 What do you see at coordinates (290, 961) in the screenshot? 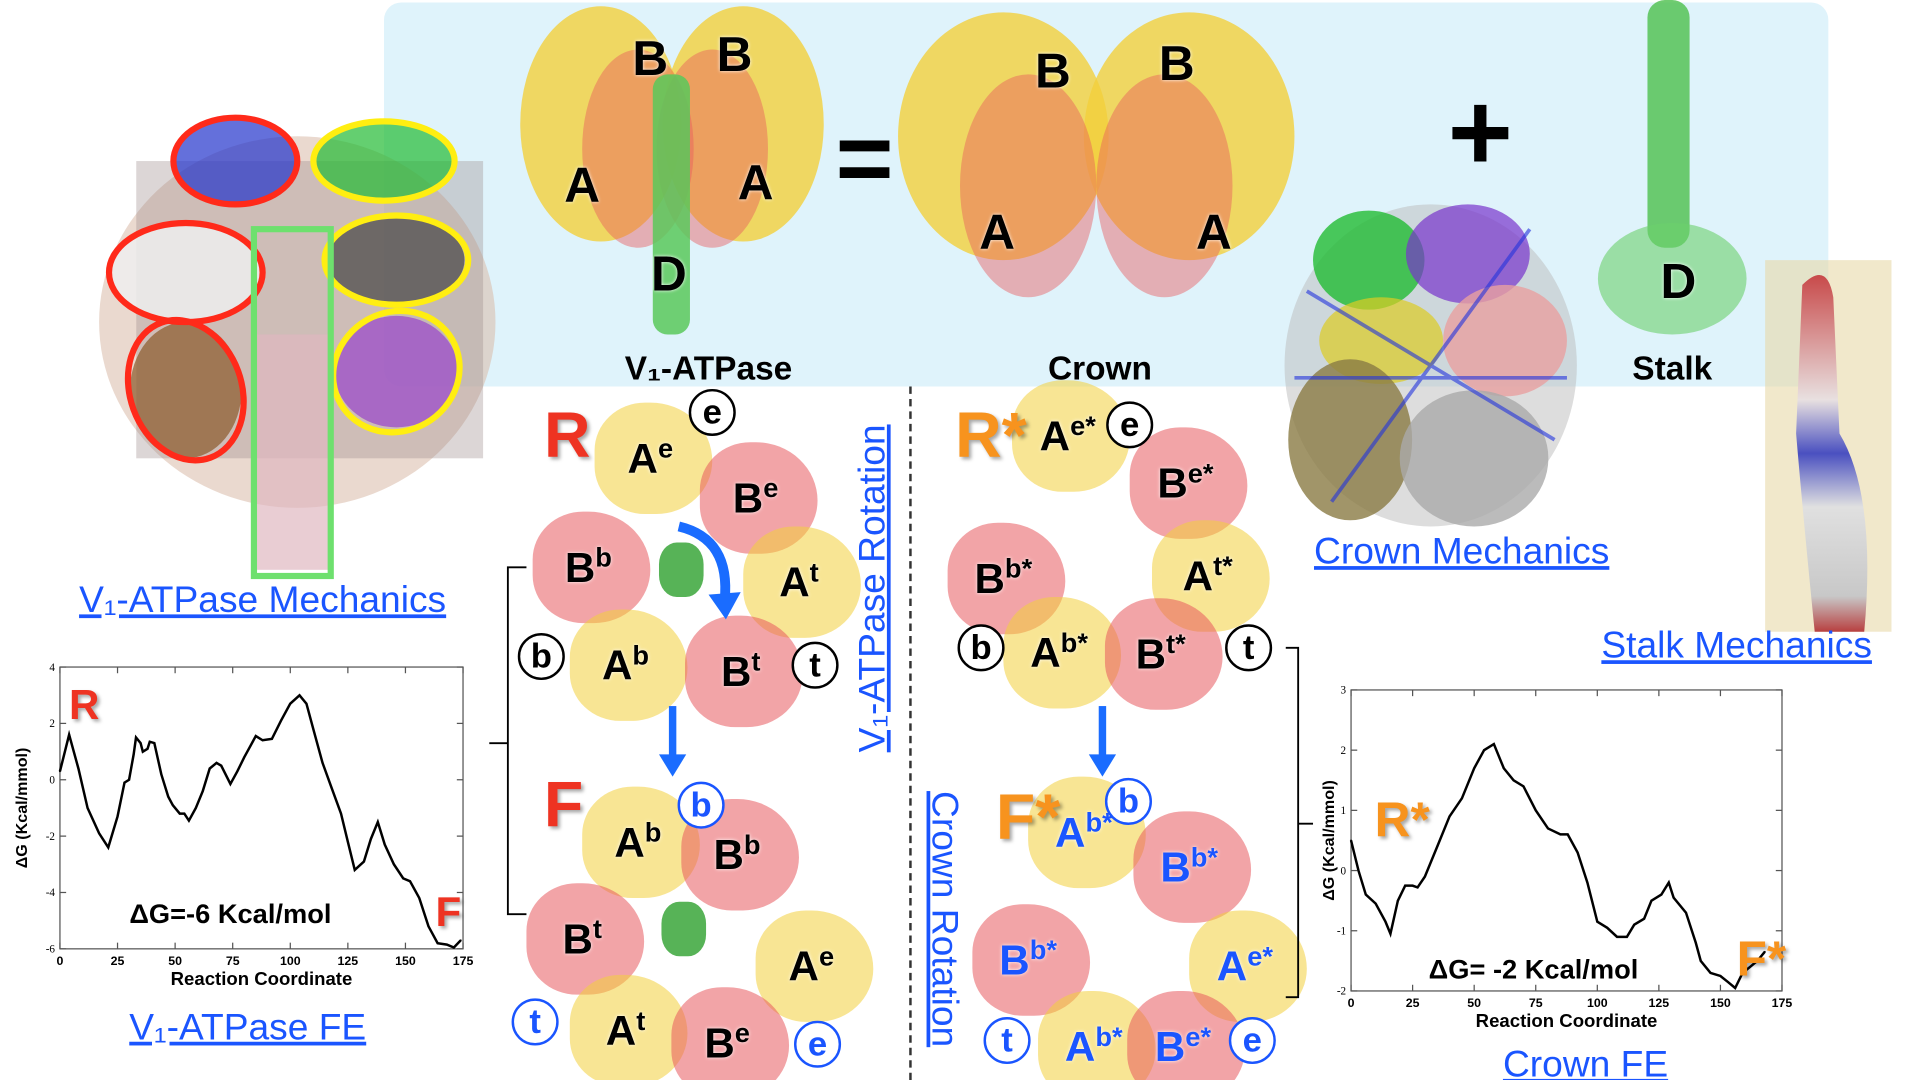
I see `x-tick-label: 100` at bounding box center [290, 961].